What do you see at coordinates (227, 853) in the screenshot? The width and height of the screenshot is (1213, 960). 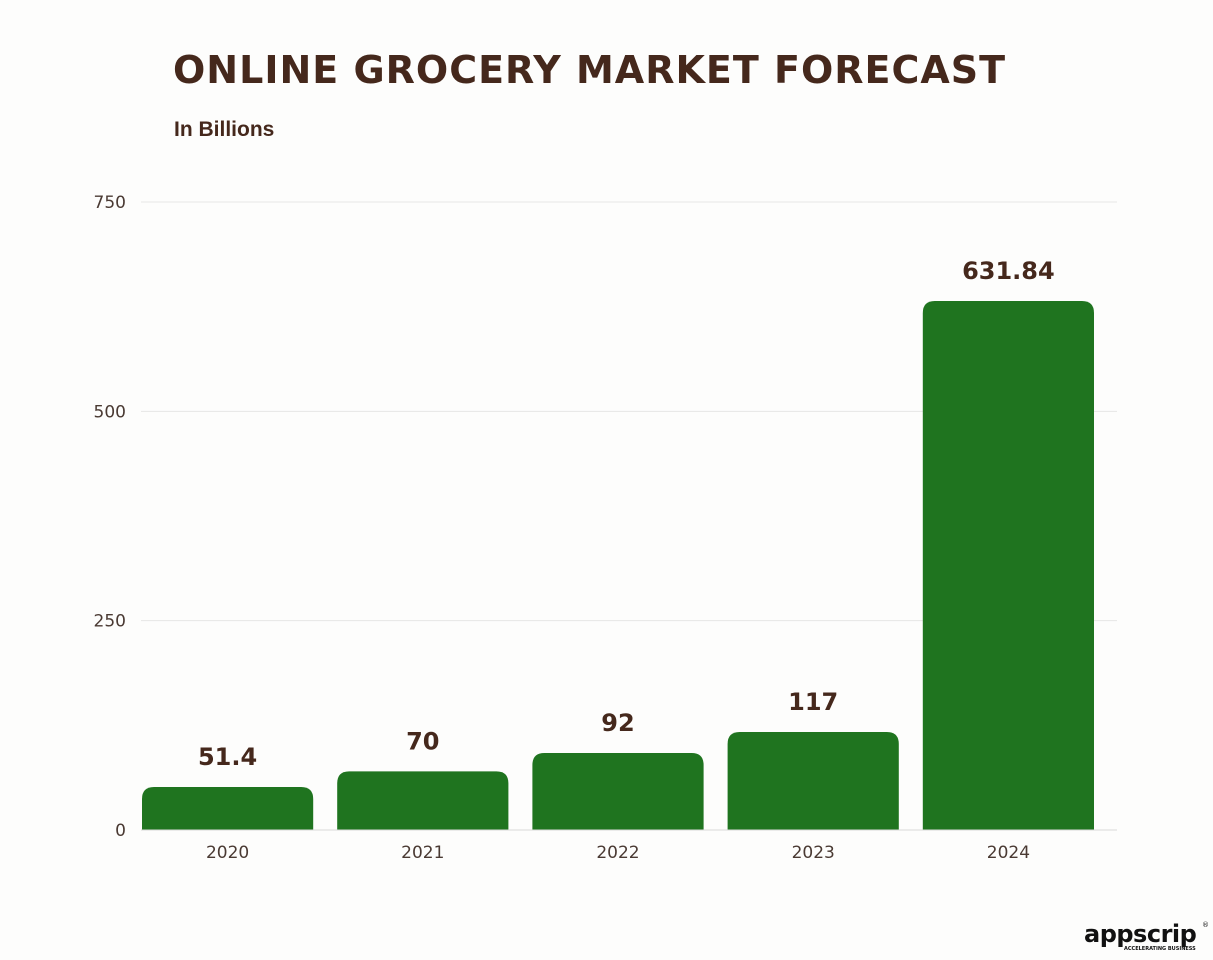 I see `x-tick-label-2020: 2020` at bounding box center [227, 853].